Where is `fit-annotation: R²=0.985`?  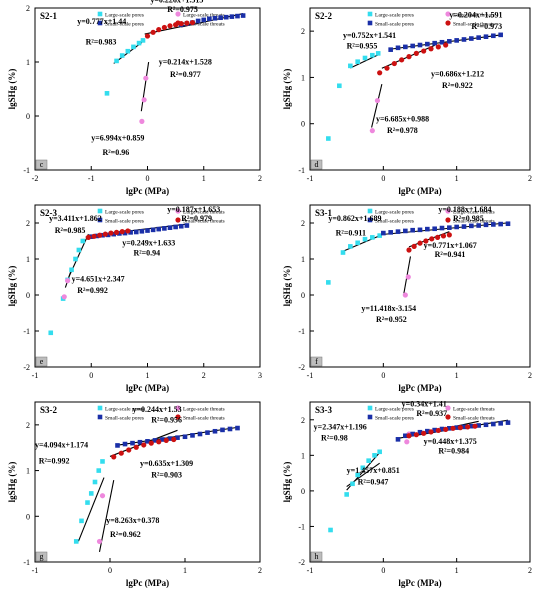 fit-annotation: R²=0.985 is located at coordinates (468, 218).